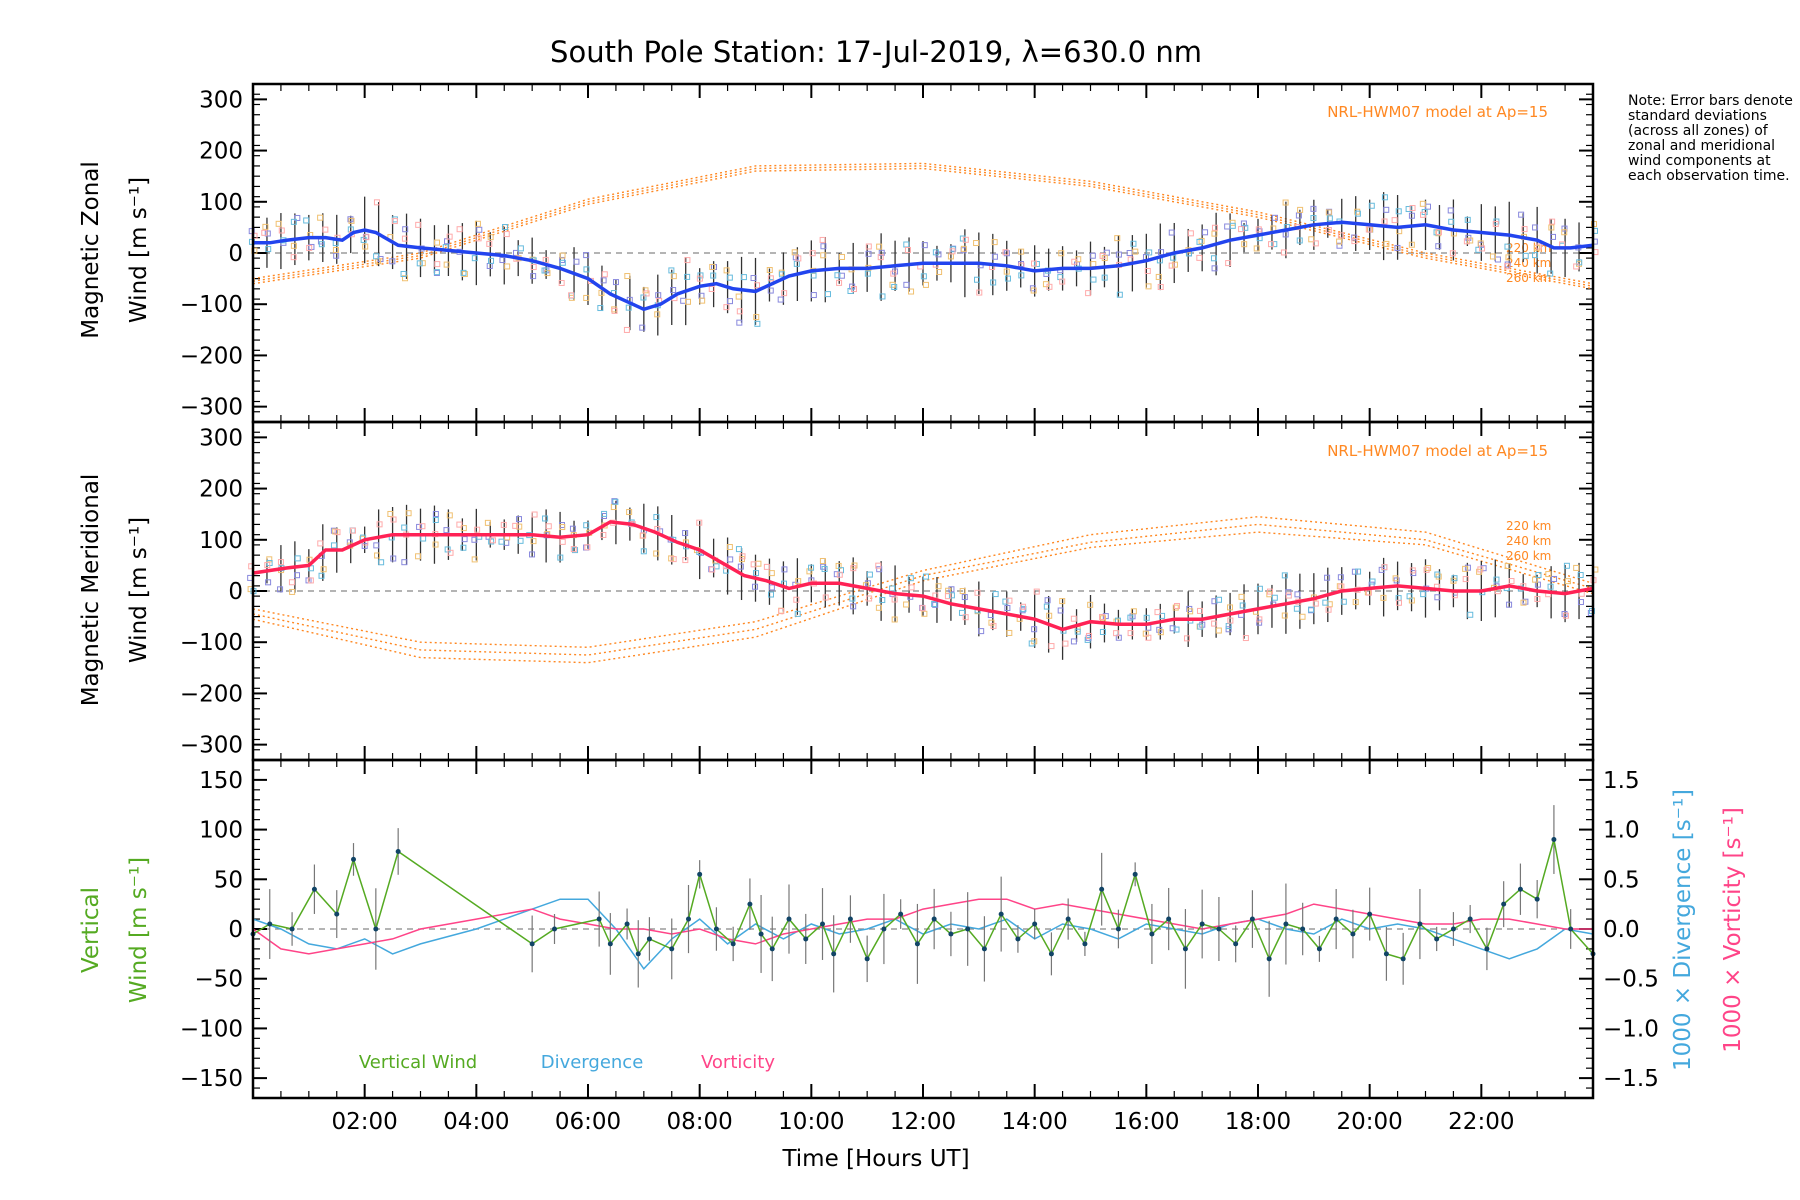 This screenshot has height=1200, width=1800. What do you see at coordinates (1258, 1122) in the screenshot?
I see `xtick-label: 18:00` at bounding box center [1258, 1122].